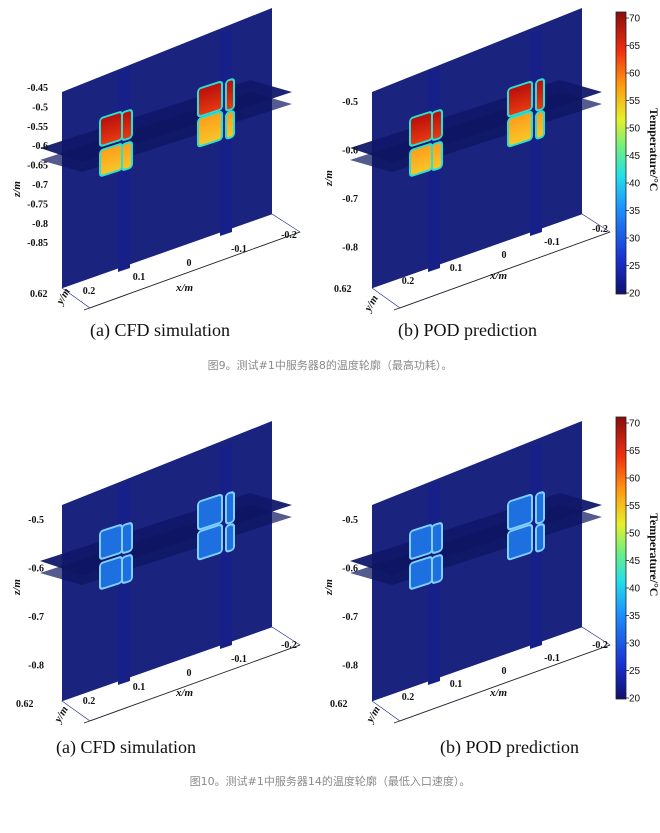 The image size is (660, 833). What do you see at coordinates (37, 204) in the screenshot?
I see `z-tick-label: -0.75` at bounding box center [37, 204].